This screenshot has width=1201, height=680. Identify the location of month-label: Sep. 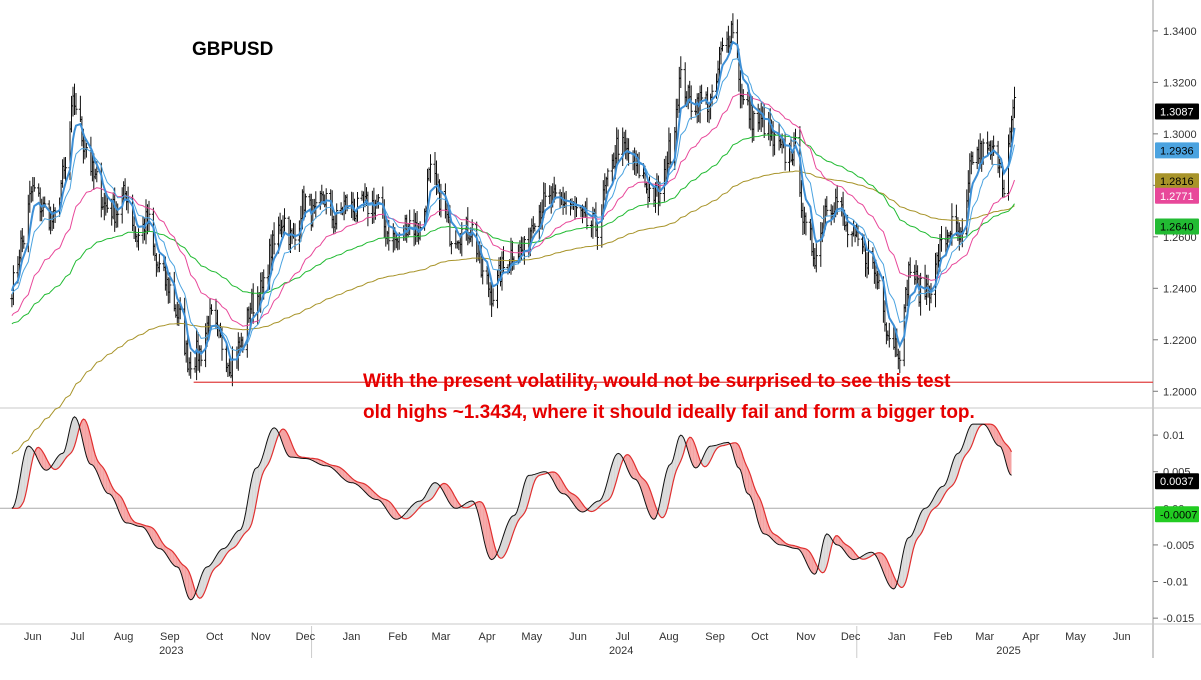
(715, 637).